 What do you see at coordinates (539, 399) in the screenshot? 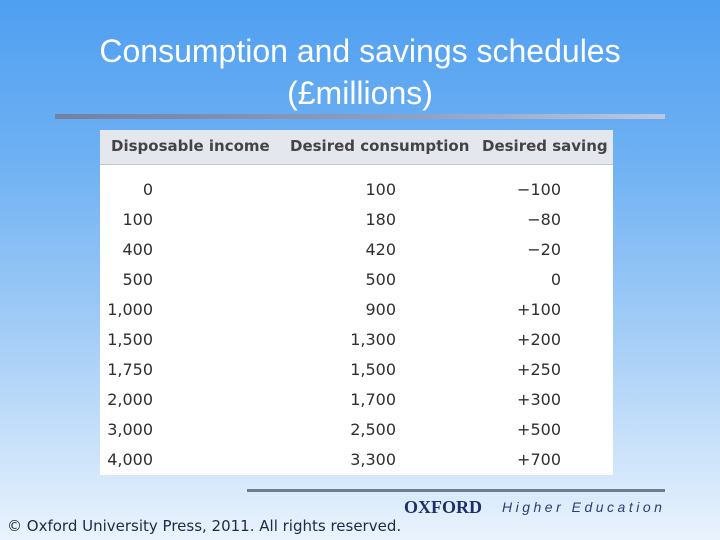
I see `cell-desired-saving: +300` at bounding box center [539, 399].